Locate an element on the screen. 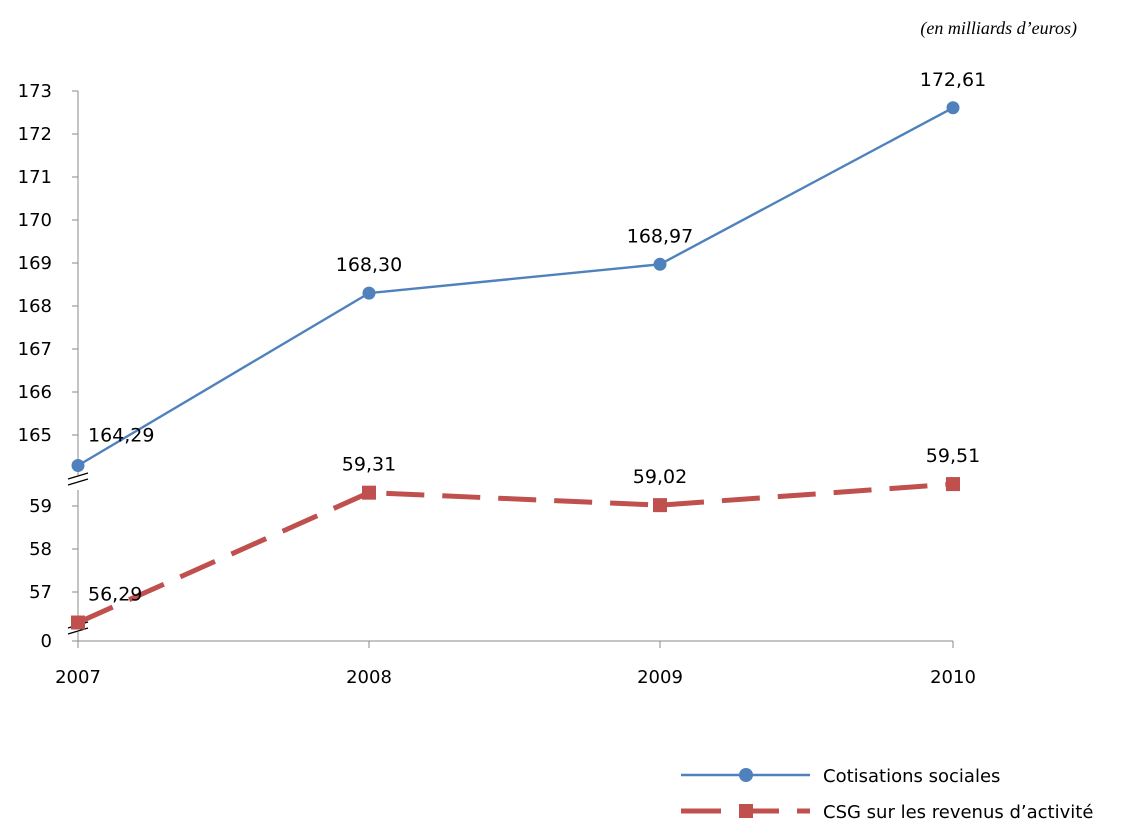  data-label: 59,51 is located at coordinates (953, 456).